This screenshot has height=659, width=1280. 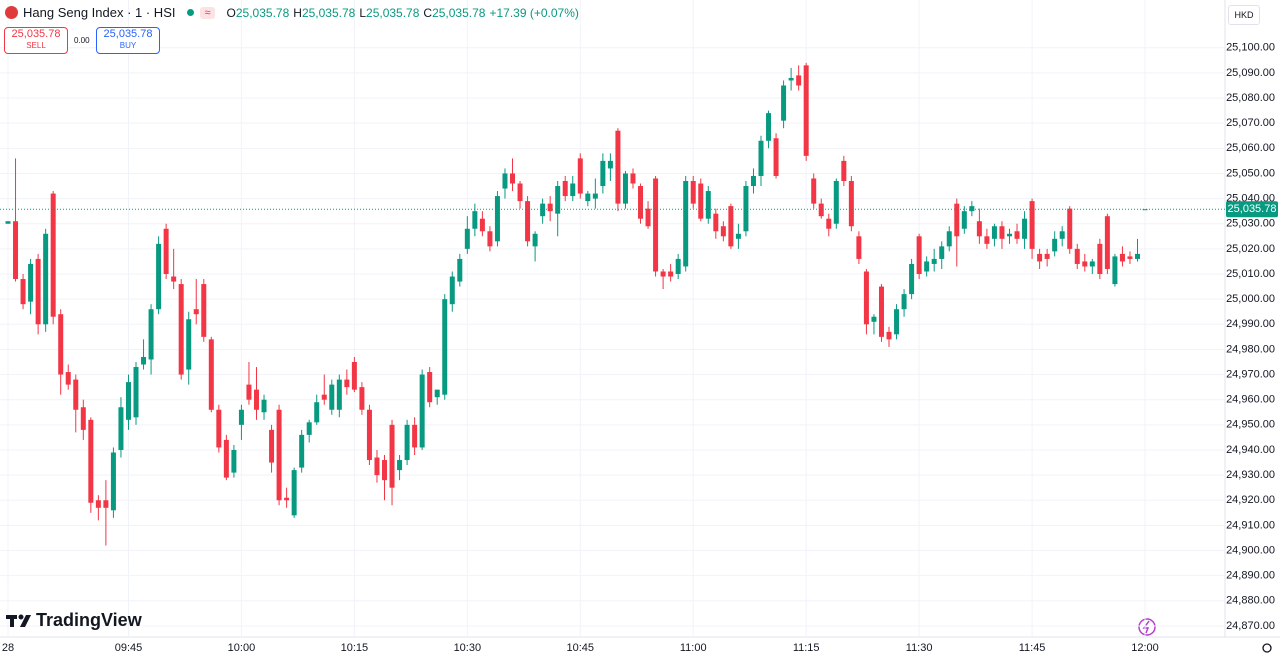 What do you see at coordinates (1250, 123) in the screenshot?
I see `y-tick-label: 25,070.00` at bounding box center [1250, 123].